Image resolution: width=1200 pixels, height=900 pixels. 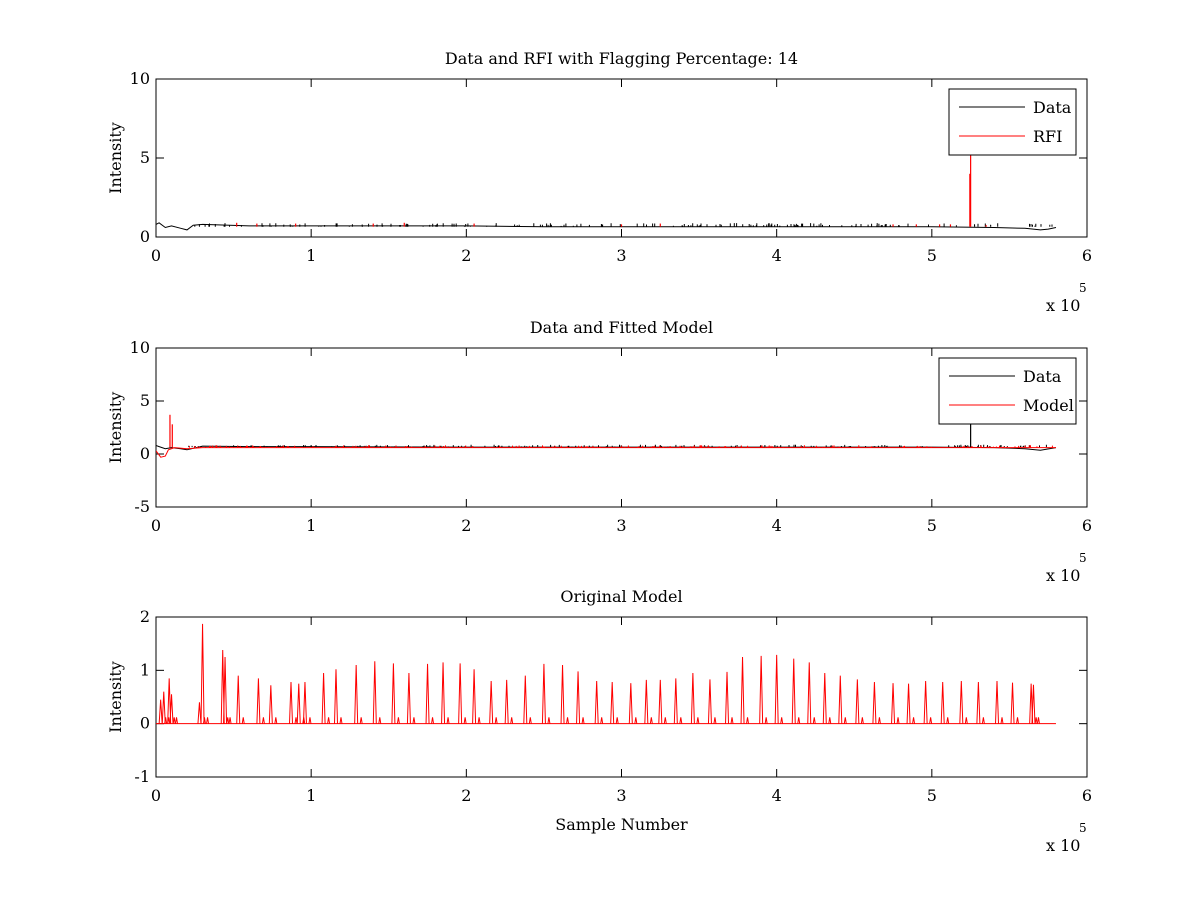 I want to click on chart-title: Original Model, so click(x=621, y=596).